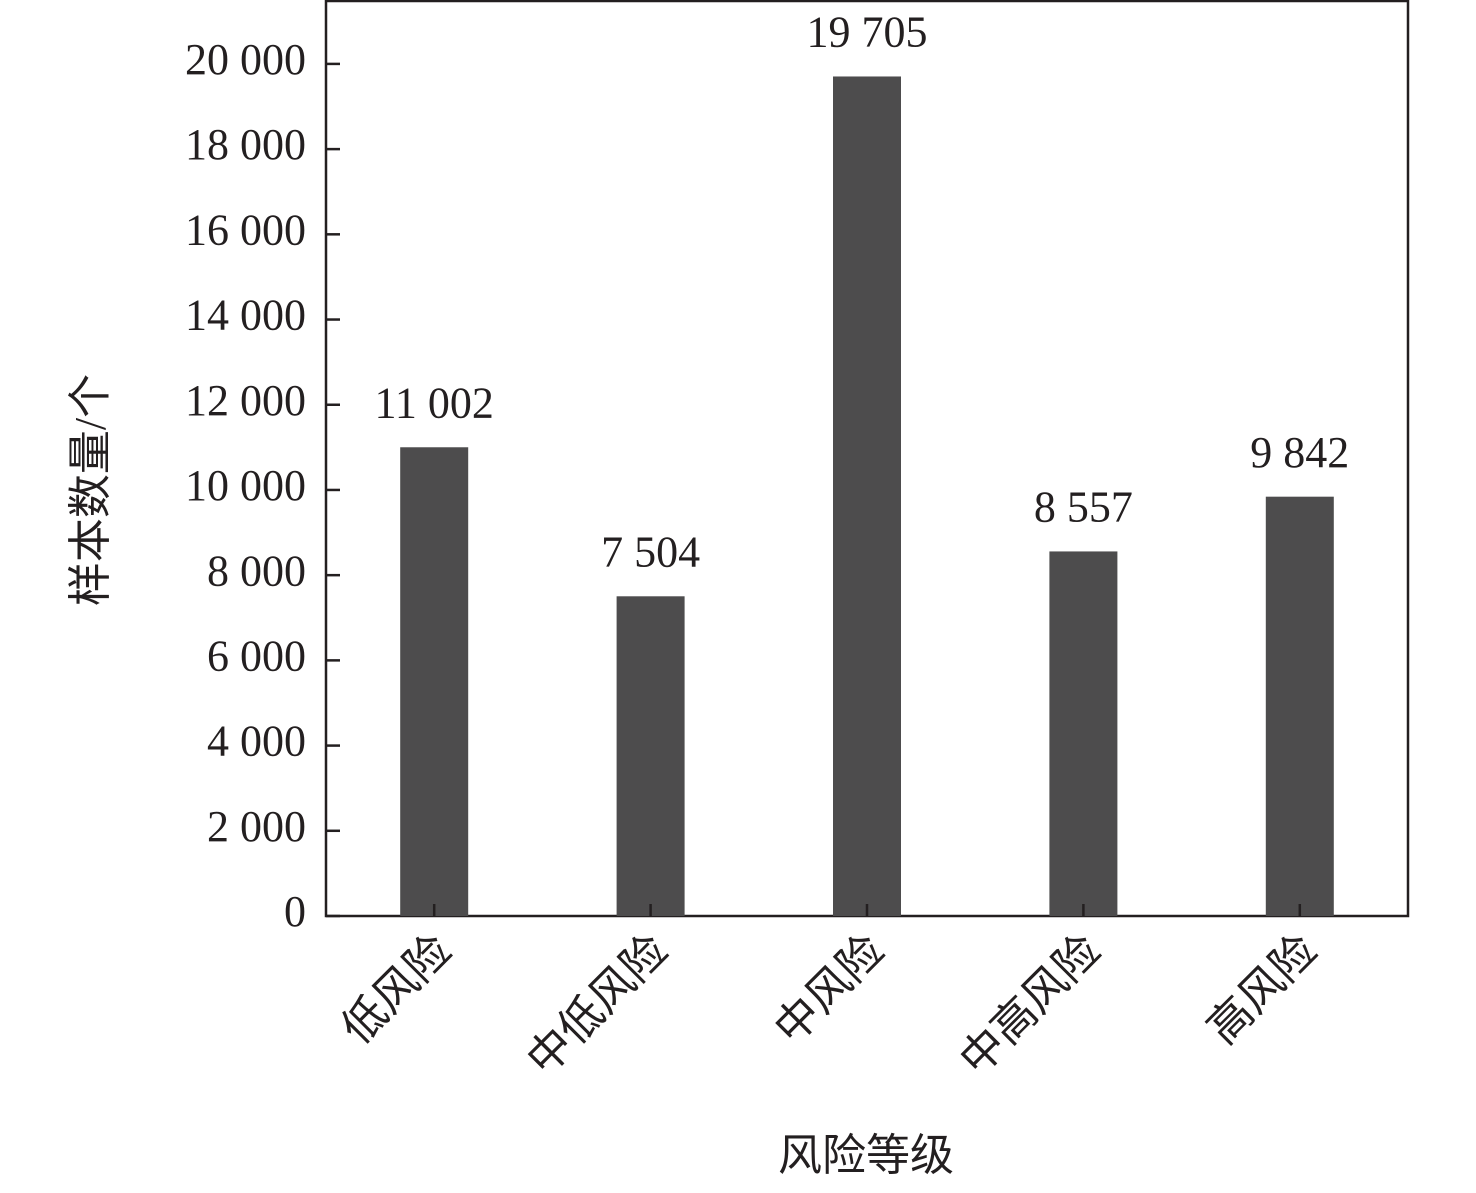  What do you see at coordinates (597, 1005) in the screenshot?
I see `x-tick-label: 中低风险` at bounding box center [597, 1005].